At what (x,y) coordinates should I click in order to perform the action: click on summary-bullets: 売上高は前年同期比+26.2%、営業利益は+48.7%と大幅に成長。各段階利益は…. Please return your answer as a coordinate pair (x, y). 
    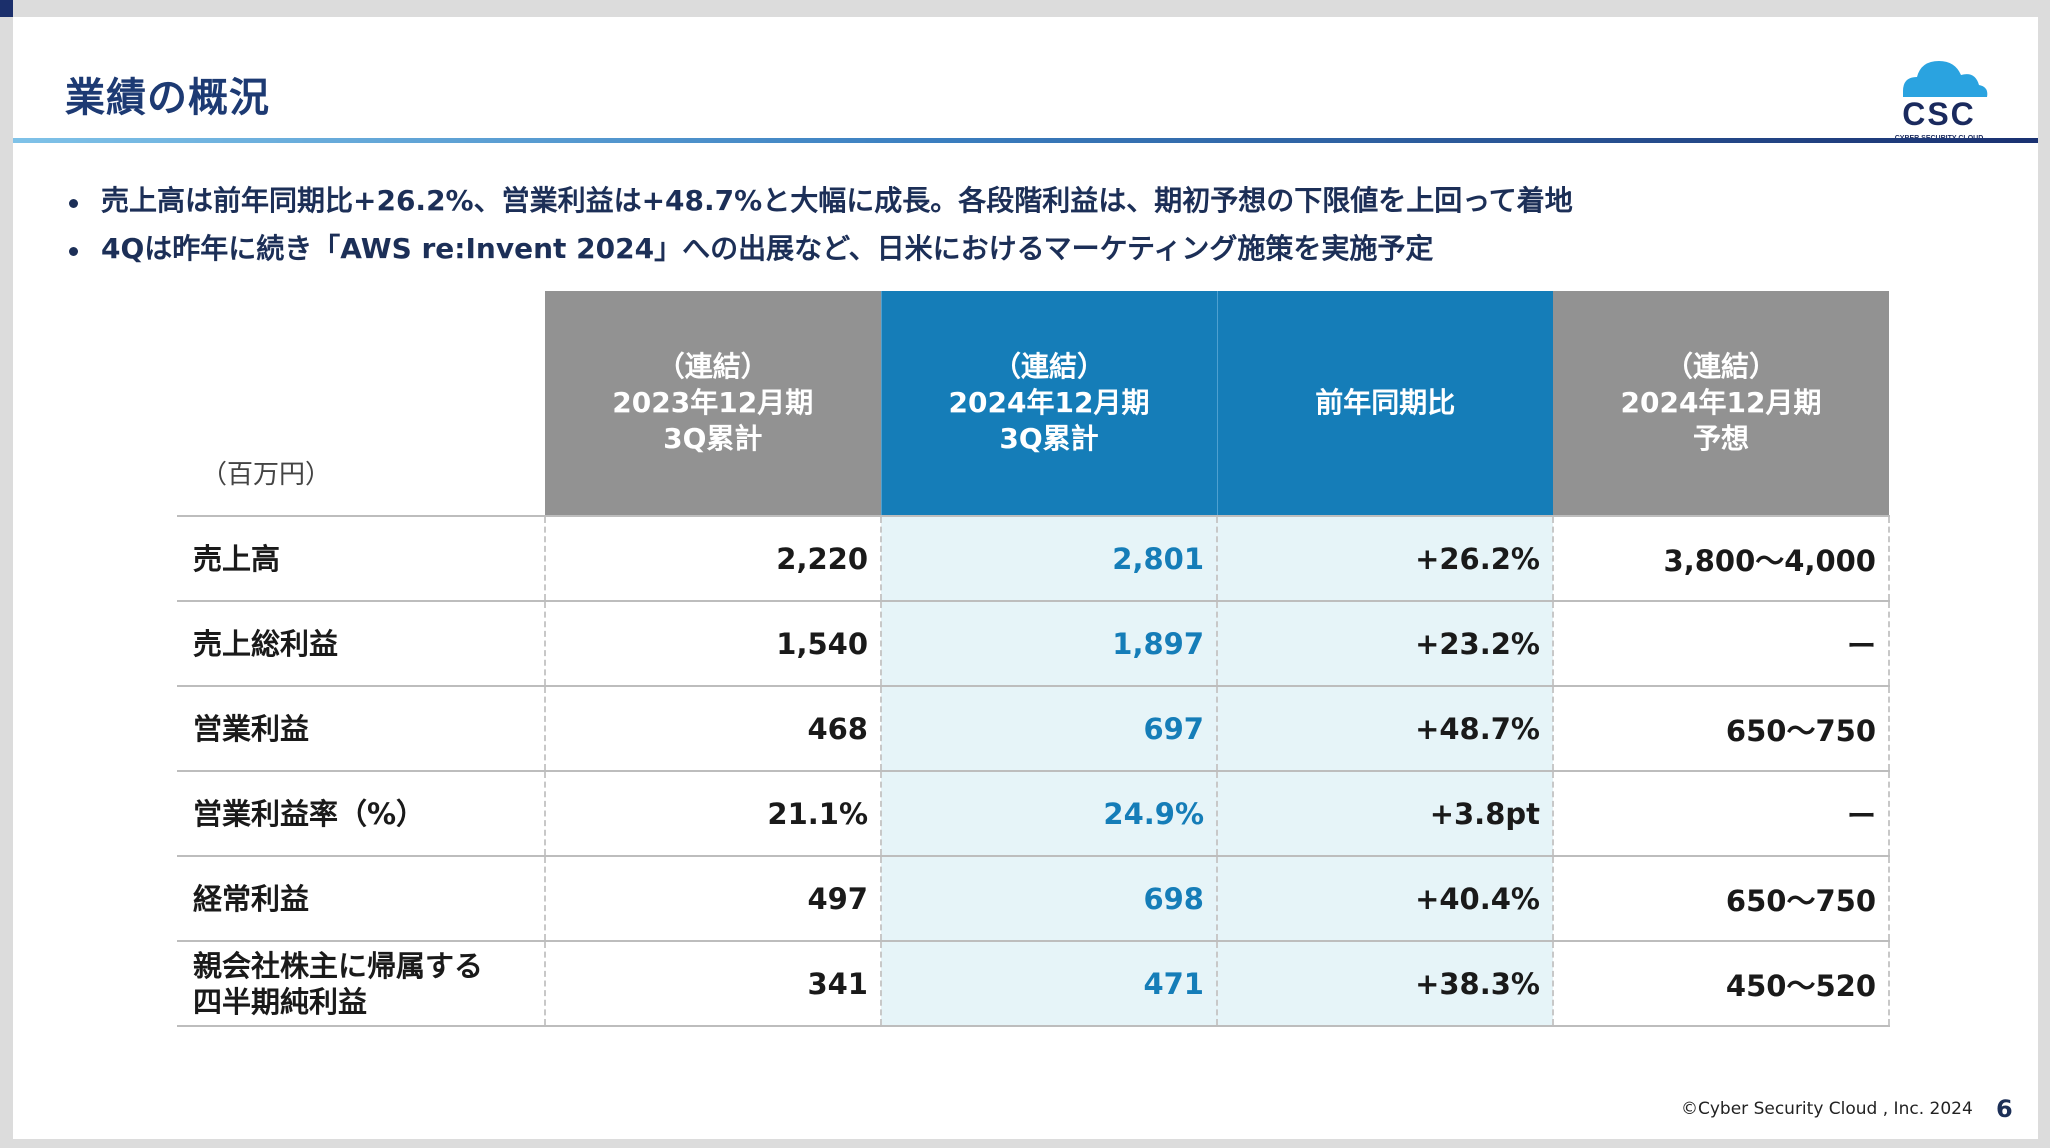
    Looking at the image, I should click on (819, 225).